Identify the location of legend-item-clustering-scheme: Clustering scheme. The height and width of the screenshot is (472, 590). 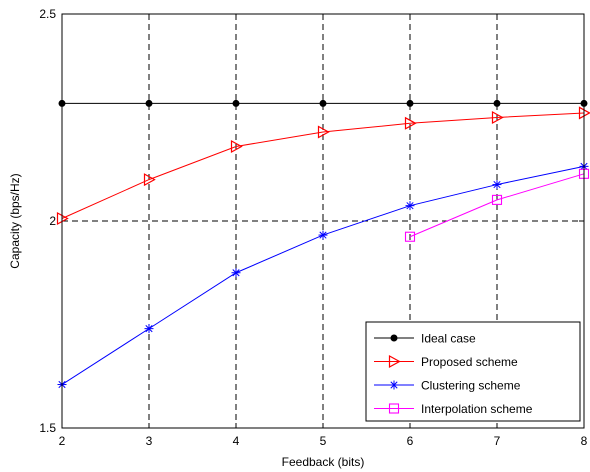
(447, 386).